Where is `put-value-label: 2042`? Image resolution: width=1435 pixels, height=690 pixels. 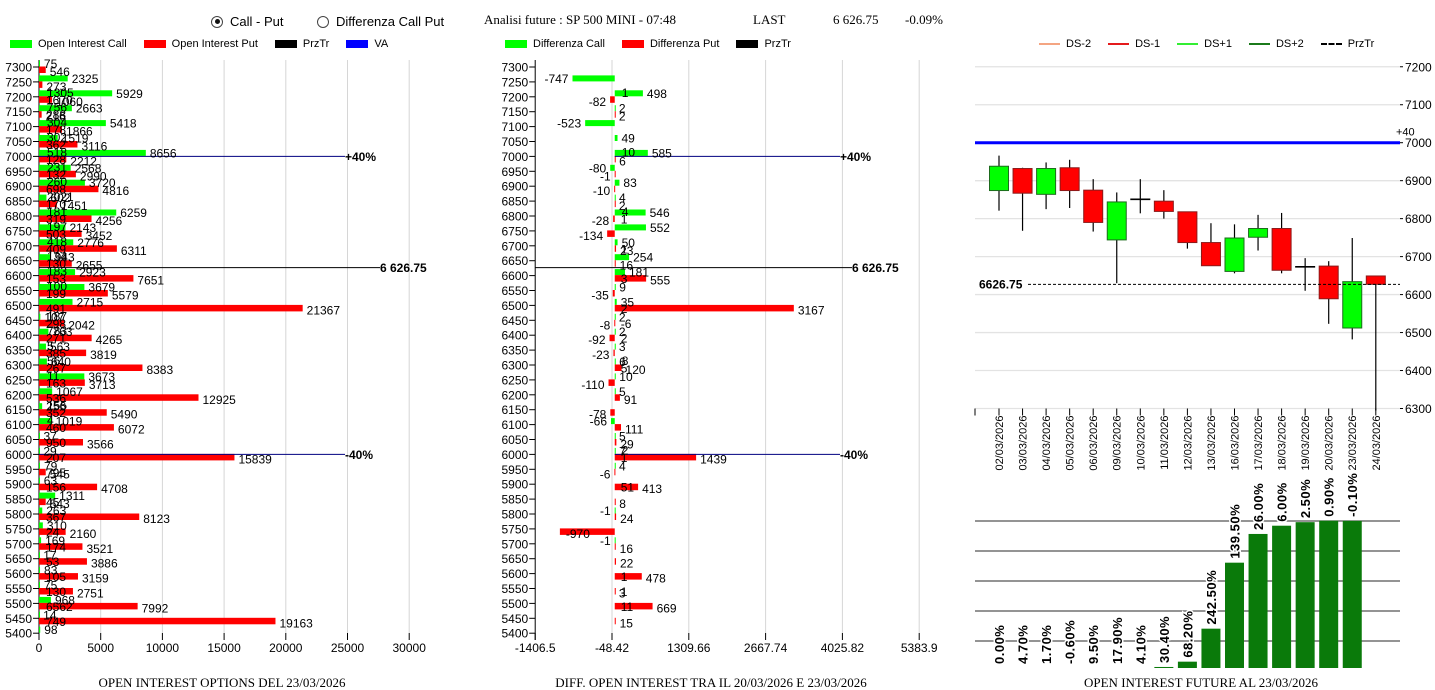 put-value-label: 2042 is located at coordinates (81, 325).